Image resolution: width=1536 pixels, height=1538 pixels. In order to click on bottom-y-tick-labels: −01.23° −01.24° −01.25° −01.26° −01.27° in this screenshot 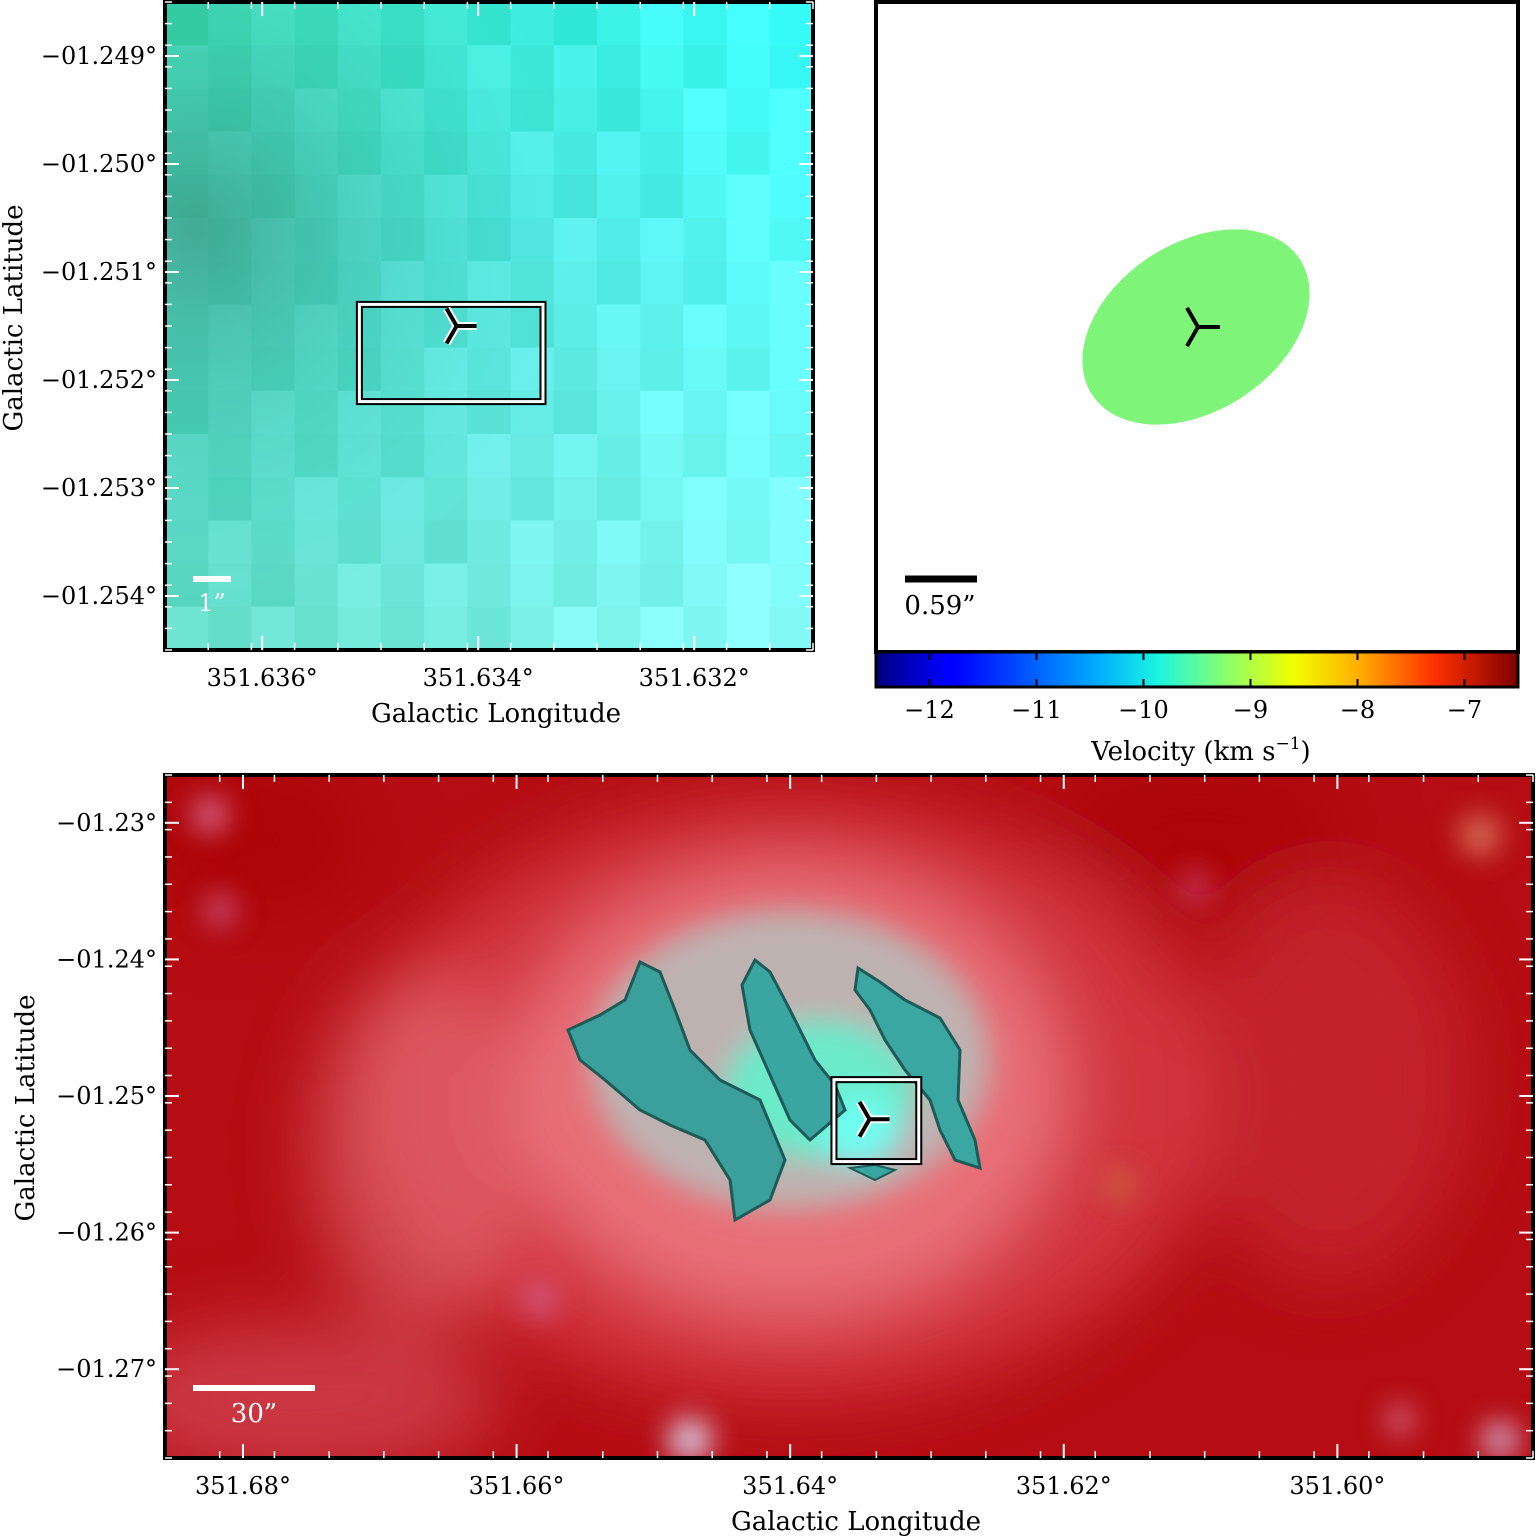, I will do `click(106, 1096)`.